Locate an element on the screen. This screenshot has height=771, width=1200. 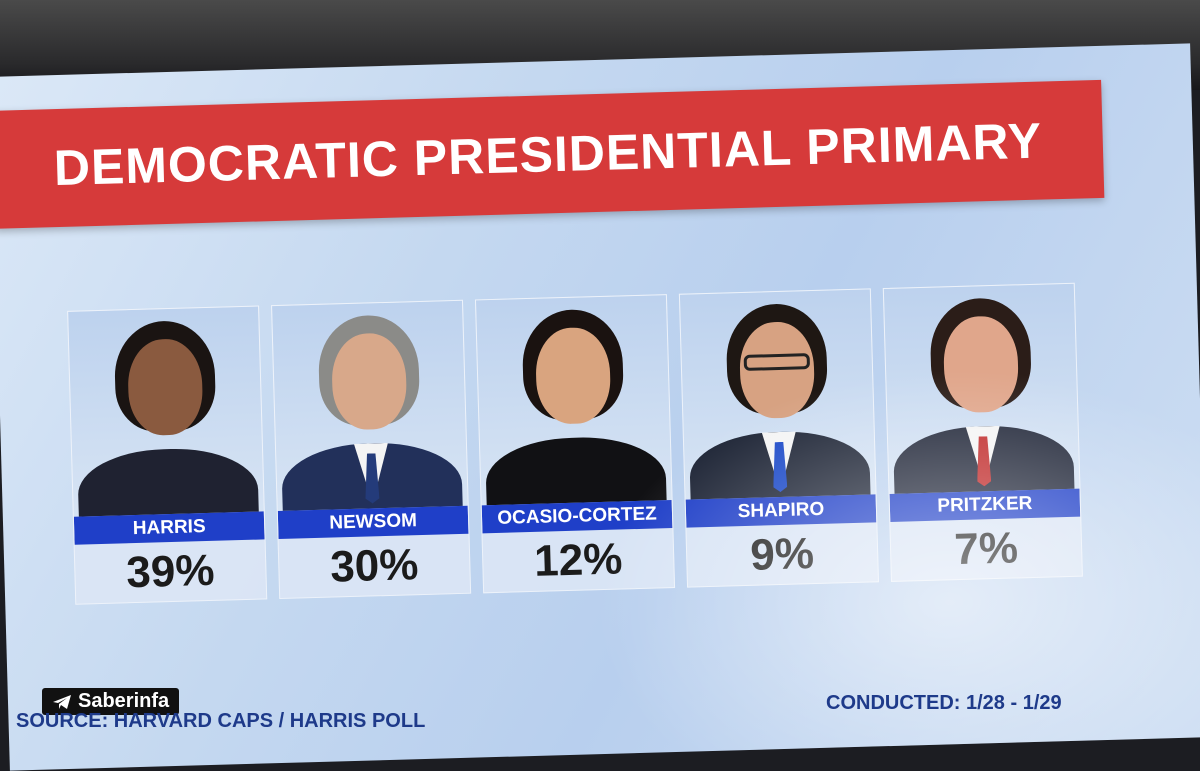
candidate-name: PRITZKER is located at coordinates (985, 505).